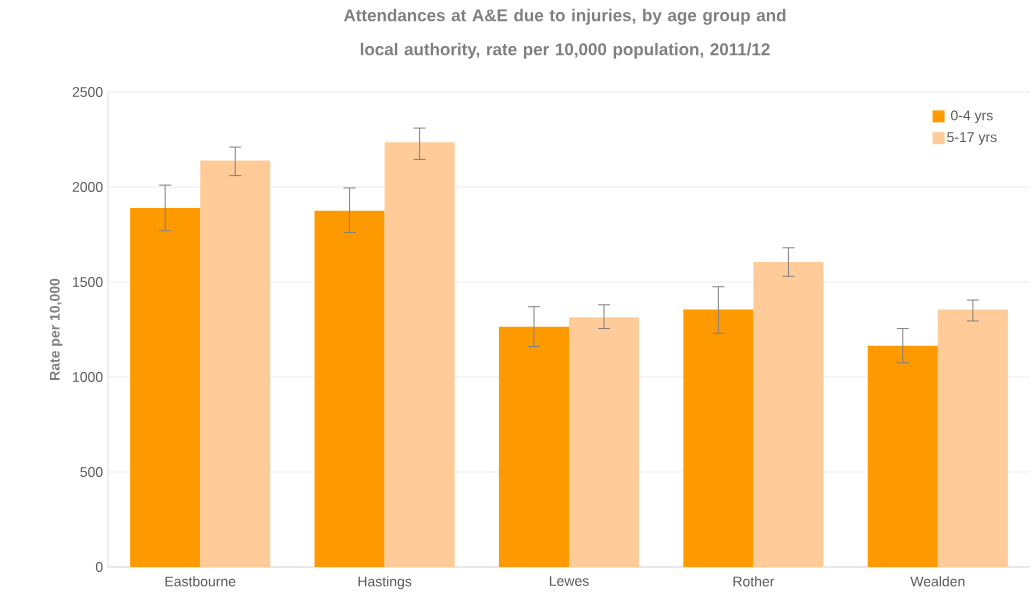  What do you see at coordinates (87, 187) in the screenshot?
I see `y-tick-label: 2000` at bounding box center [87, 187].